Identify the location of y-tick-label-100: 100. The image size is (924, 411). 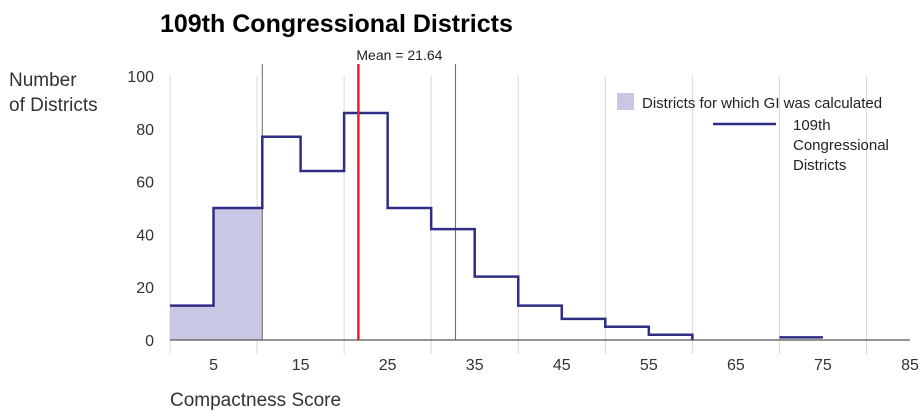
(140, 77).